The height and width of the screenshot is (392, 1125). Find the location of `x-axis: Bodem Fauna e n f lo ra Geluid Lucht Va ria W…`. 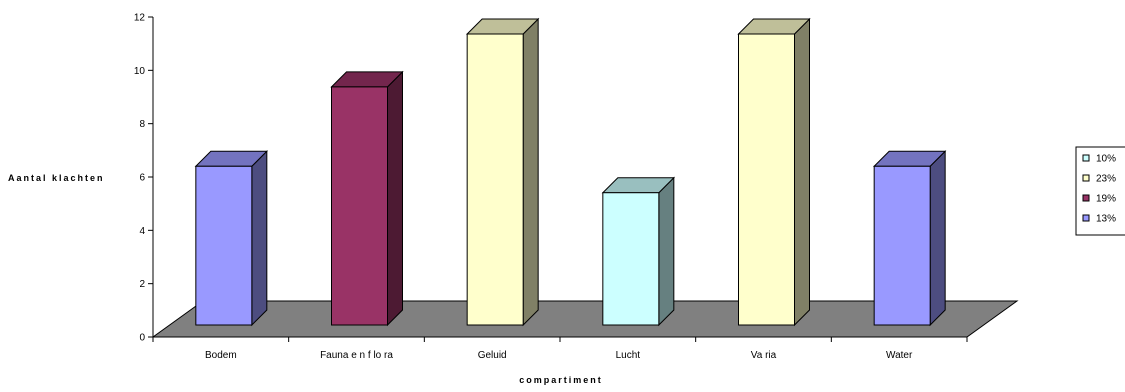

x-axis: Bodem Fauna e n f lo ra Geluid Lucht Va ria W… is located at coordinates (560, 348).